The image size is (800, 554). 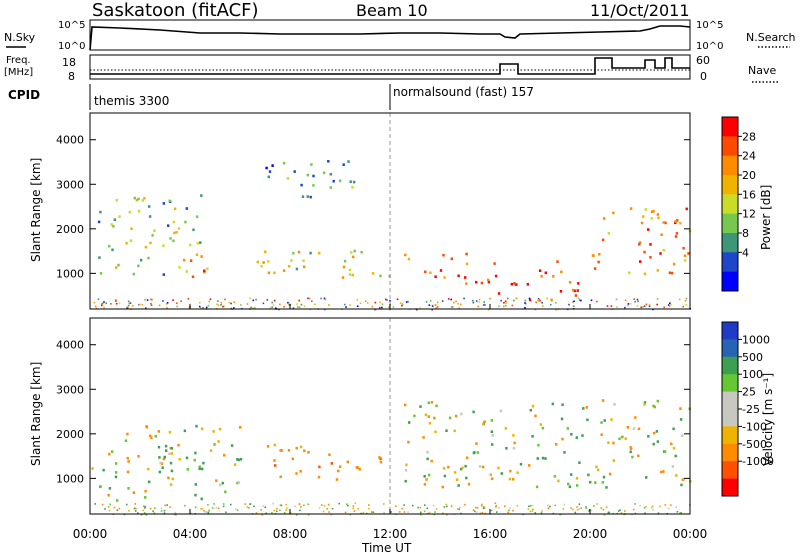 I want to click on x-tick-label: 20:00, so click(x=590, y=534).